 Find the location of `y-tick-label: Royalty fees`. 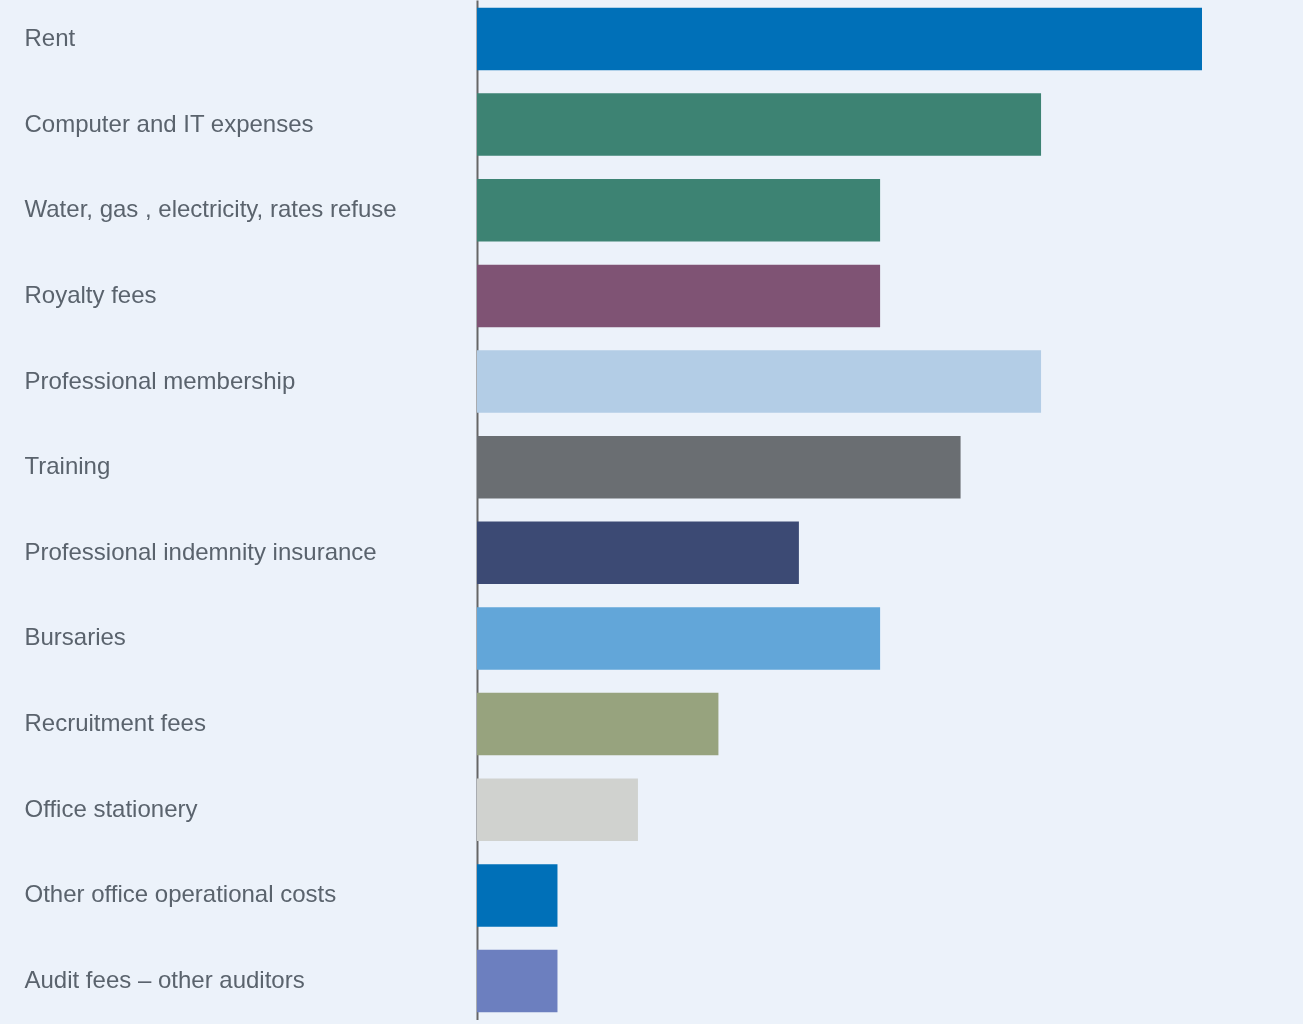

y-tick-label: Royalty fees is located at coordinates (90, 294).